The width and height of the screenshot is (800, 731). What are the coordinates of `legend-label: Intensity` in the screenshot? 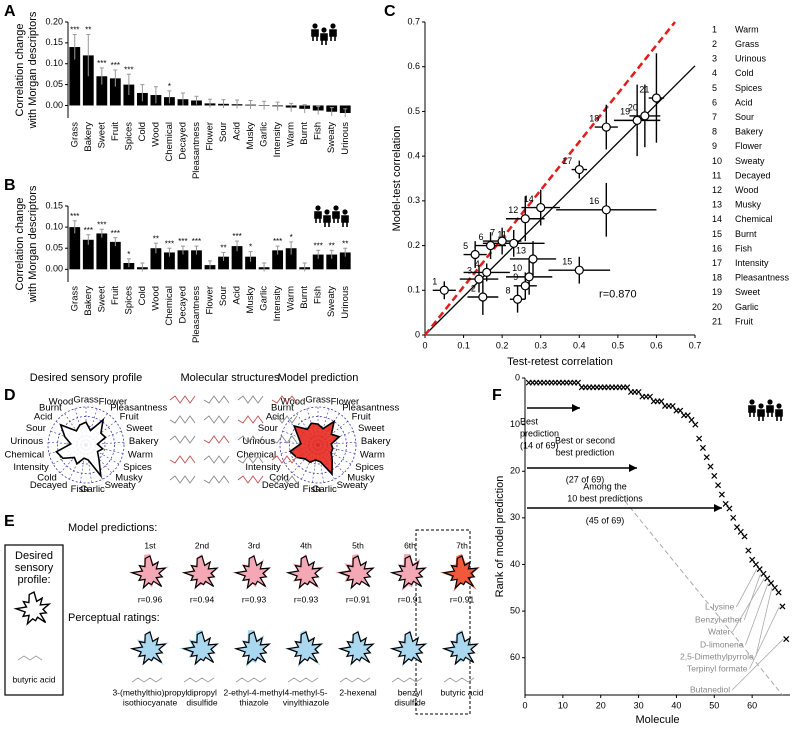 It's located at (752, 263).